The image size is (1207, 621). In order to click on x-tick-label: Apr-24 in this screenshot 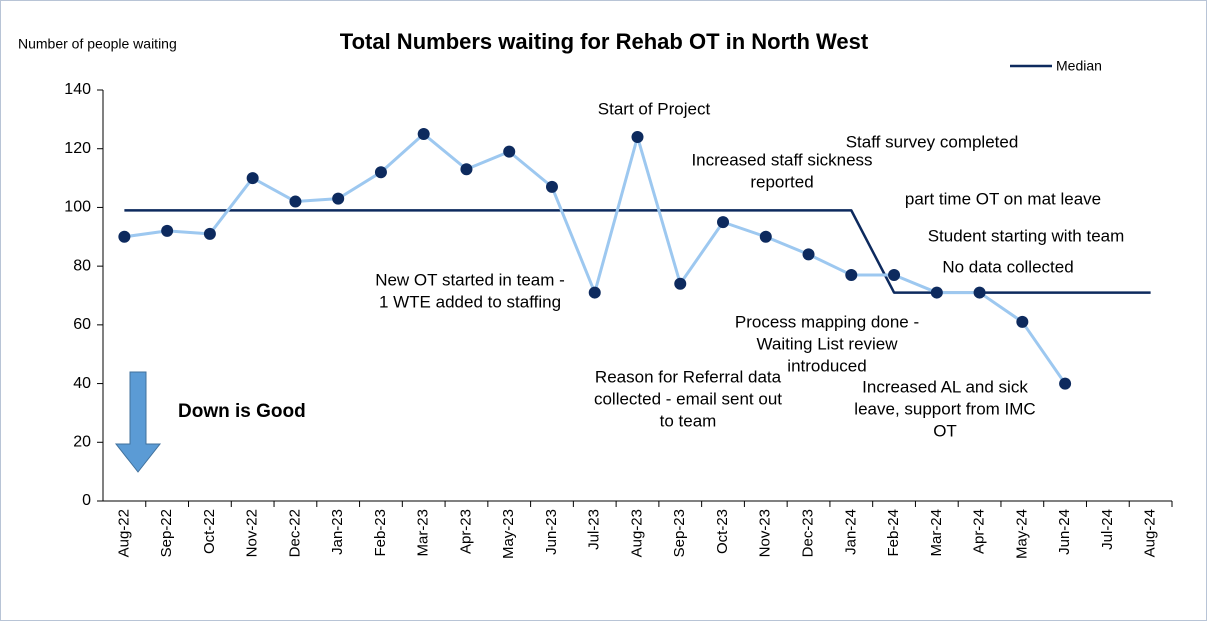, I will do `click(979, 531)`.